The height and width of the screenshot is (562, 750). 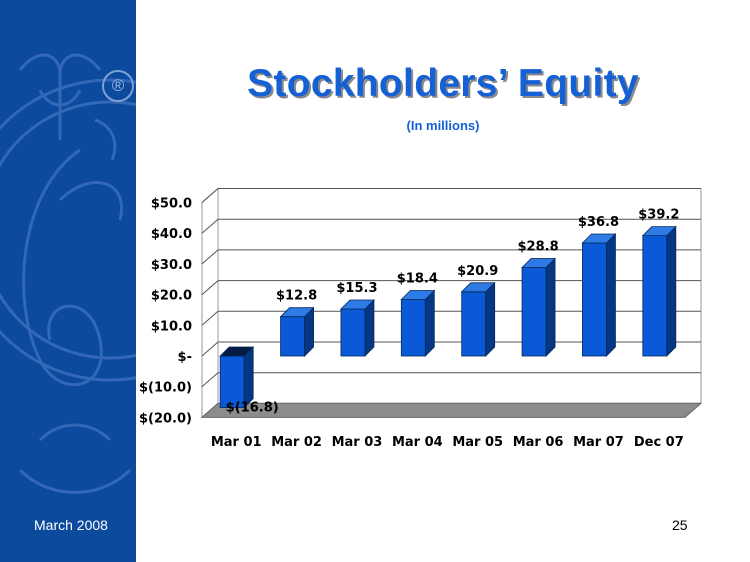 I want to click on registered-trademark-icon: ®, so click(x=118, y=86).